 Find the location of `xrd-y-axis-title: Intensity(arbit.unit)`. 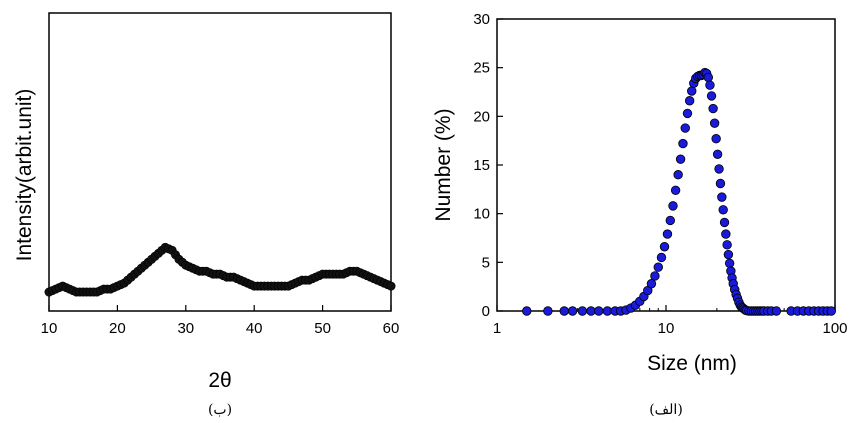

xrd-y-axis-title: Intensity(arbit.unit) is located at coordinates (24, 175).